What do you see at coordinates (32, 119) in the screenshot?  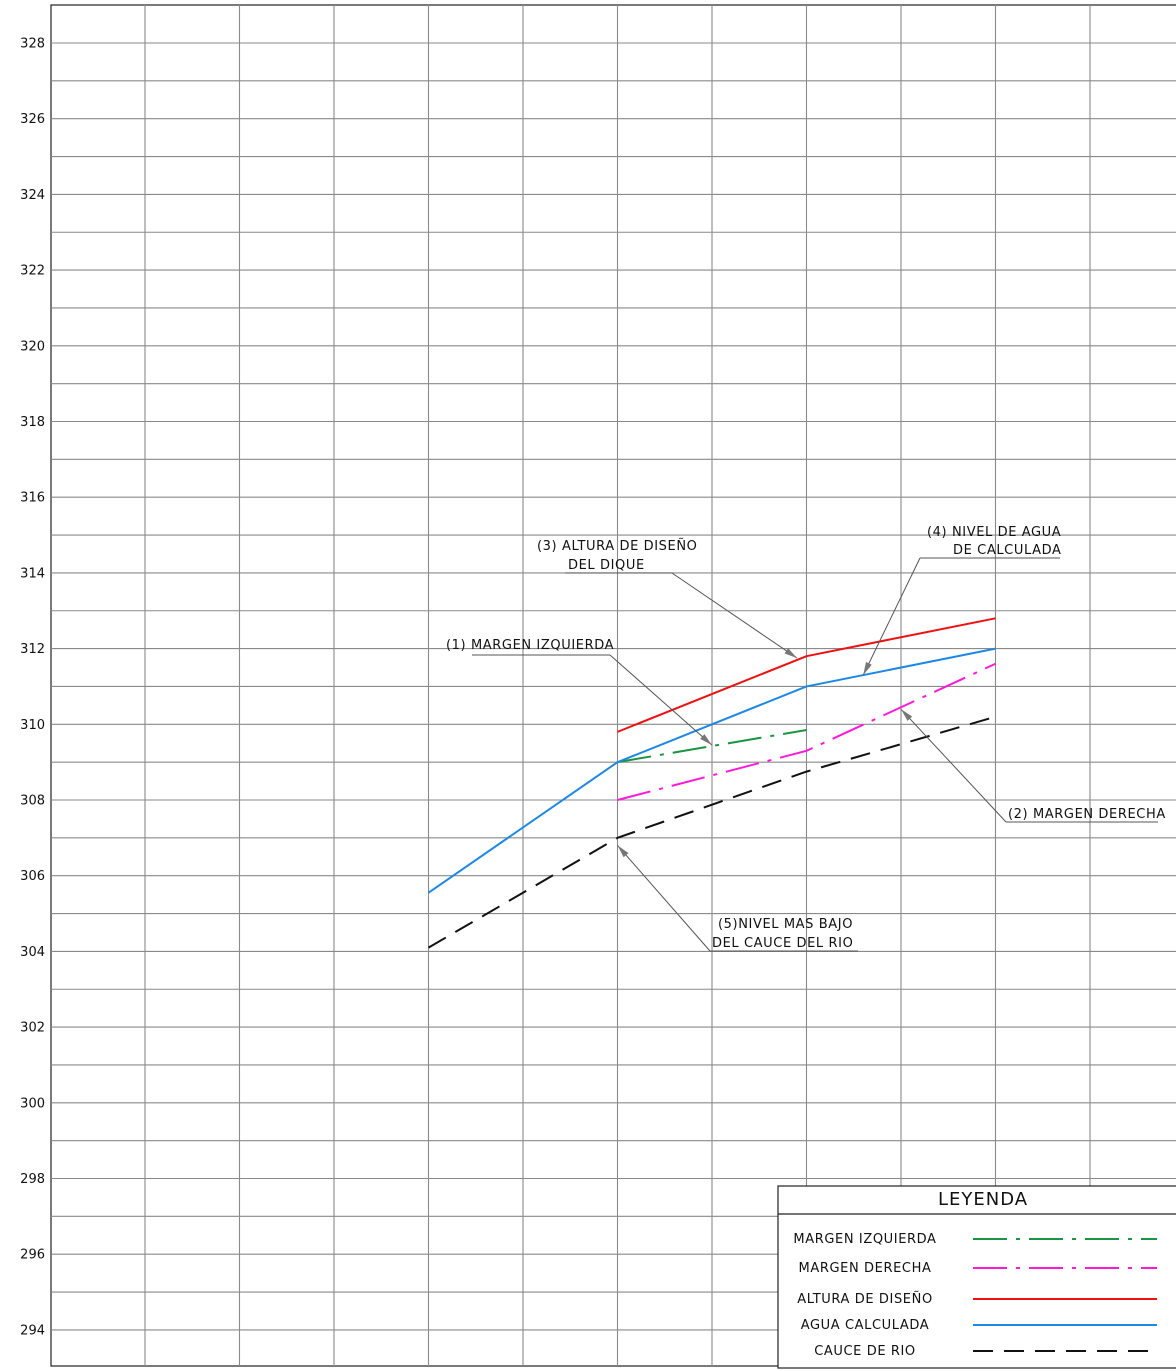 I see `y-tick-label: 326` at bounding box center [32, 119].